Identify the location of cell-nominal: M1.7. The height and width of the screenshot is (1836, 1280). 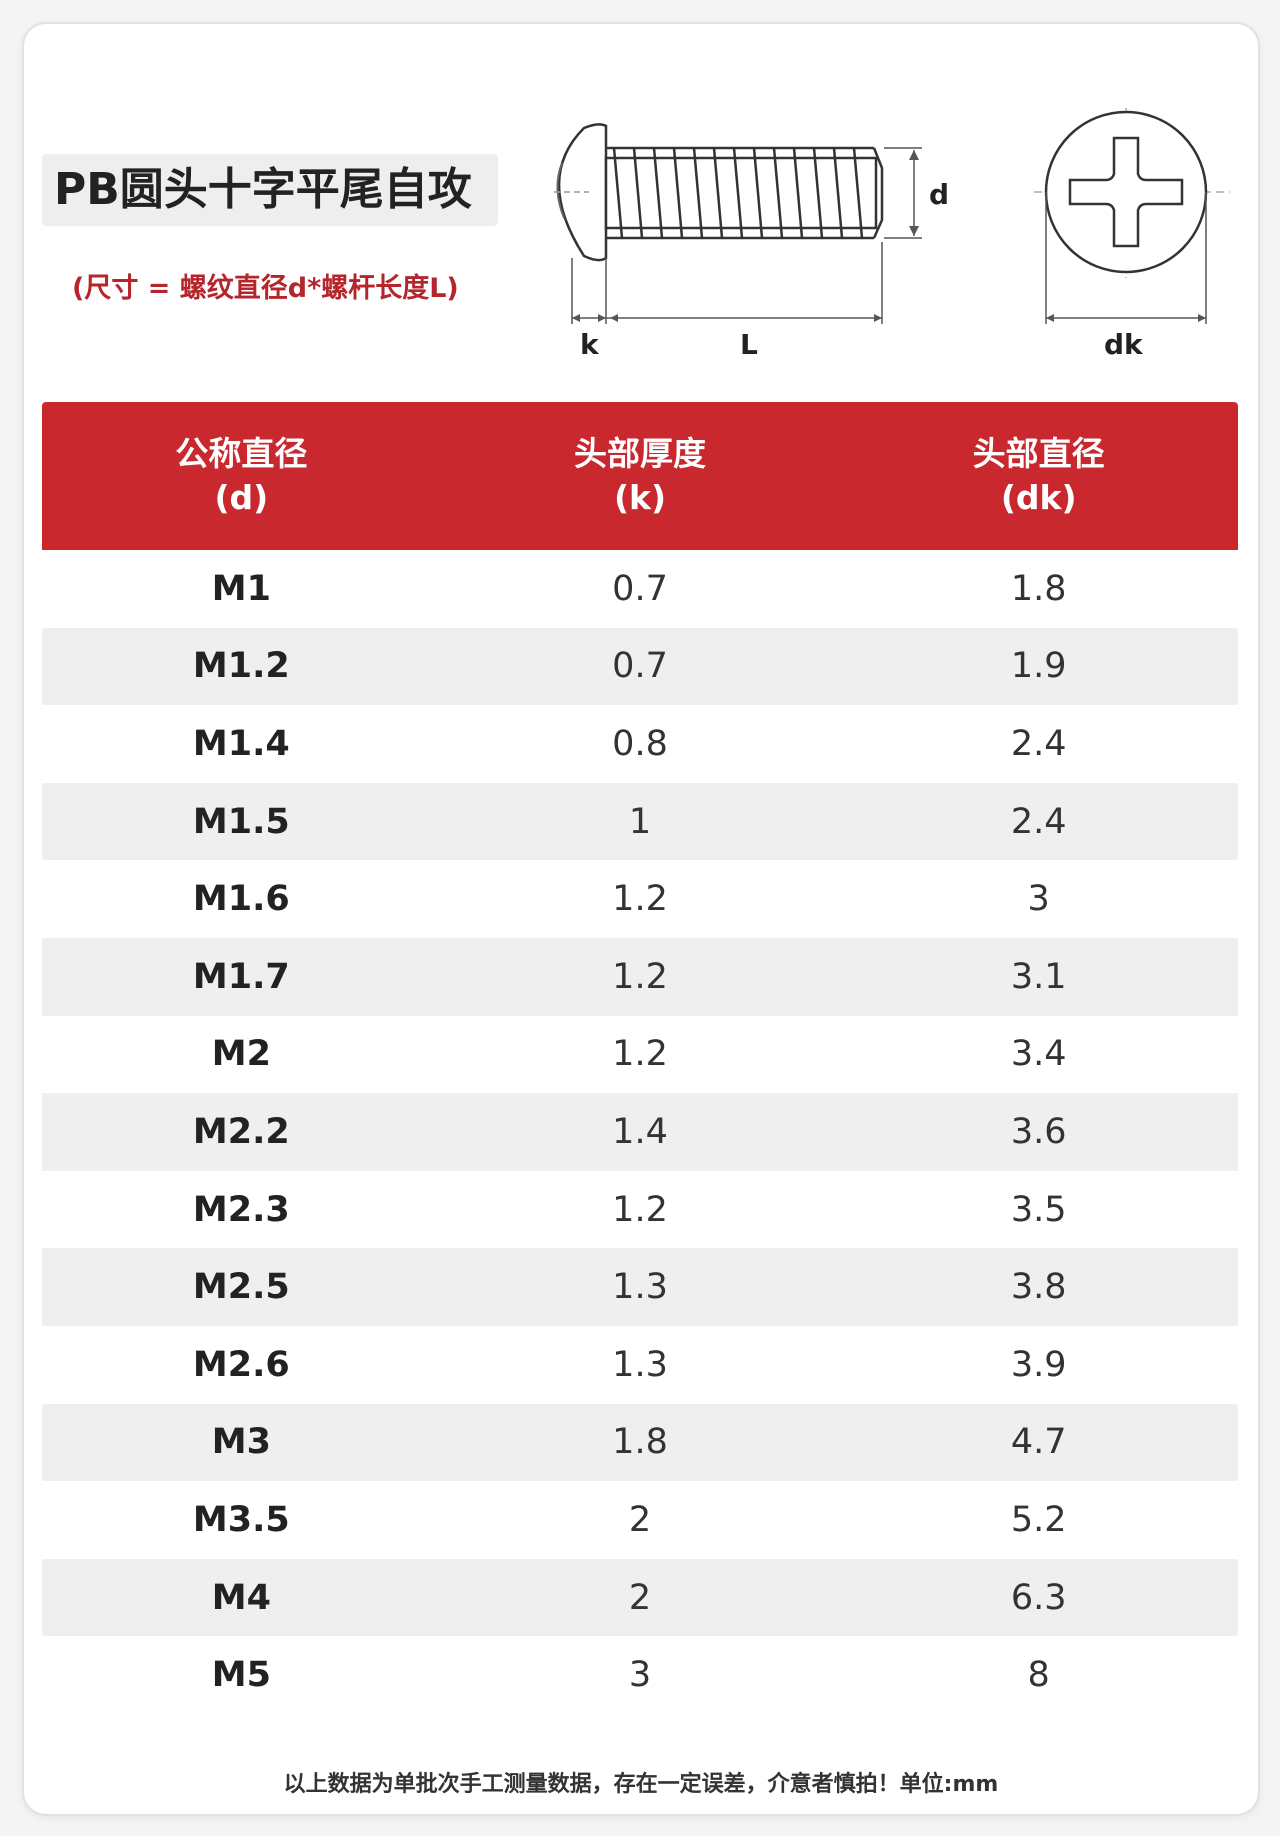
(241, 976).